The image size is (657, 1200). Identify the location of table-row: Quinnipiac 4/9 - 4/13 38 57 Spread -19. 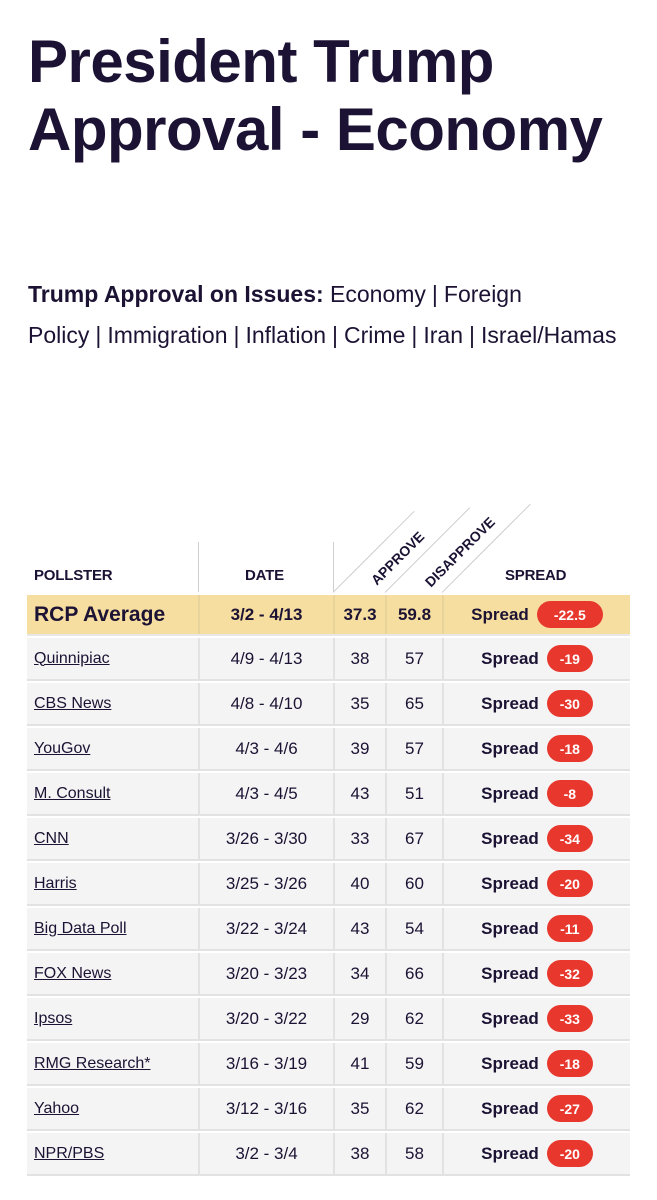
(328, 659).